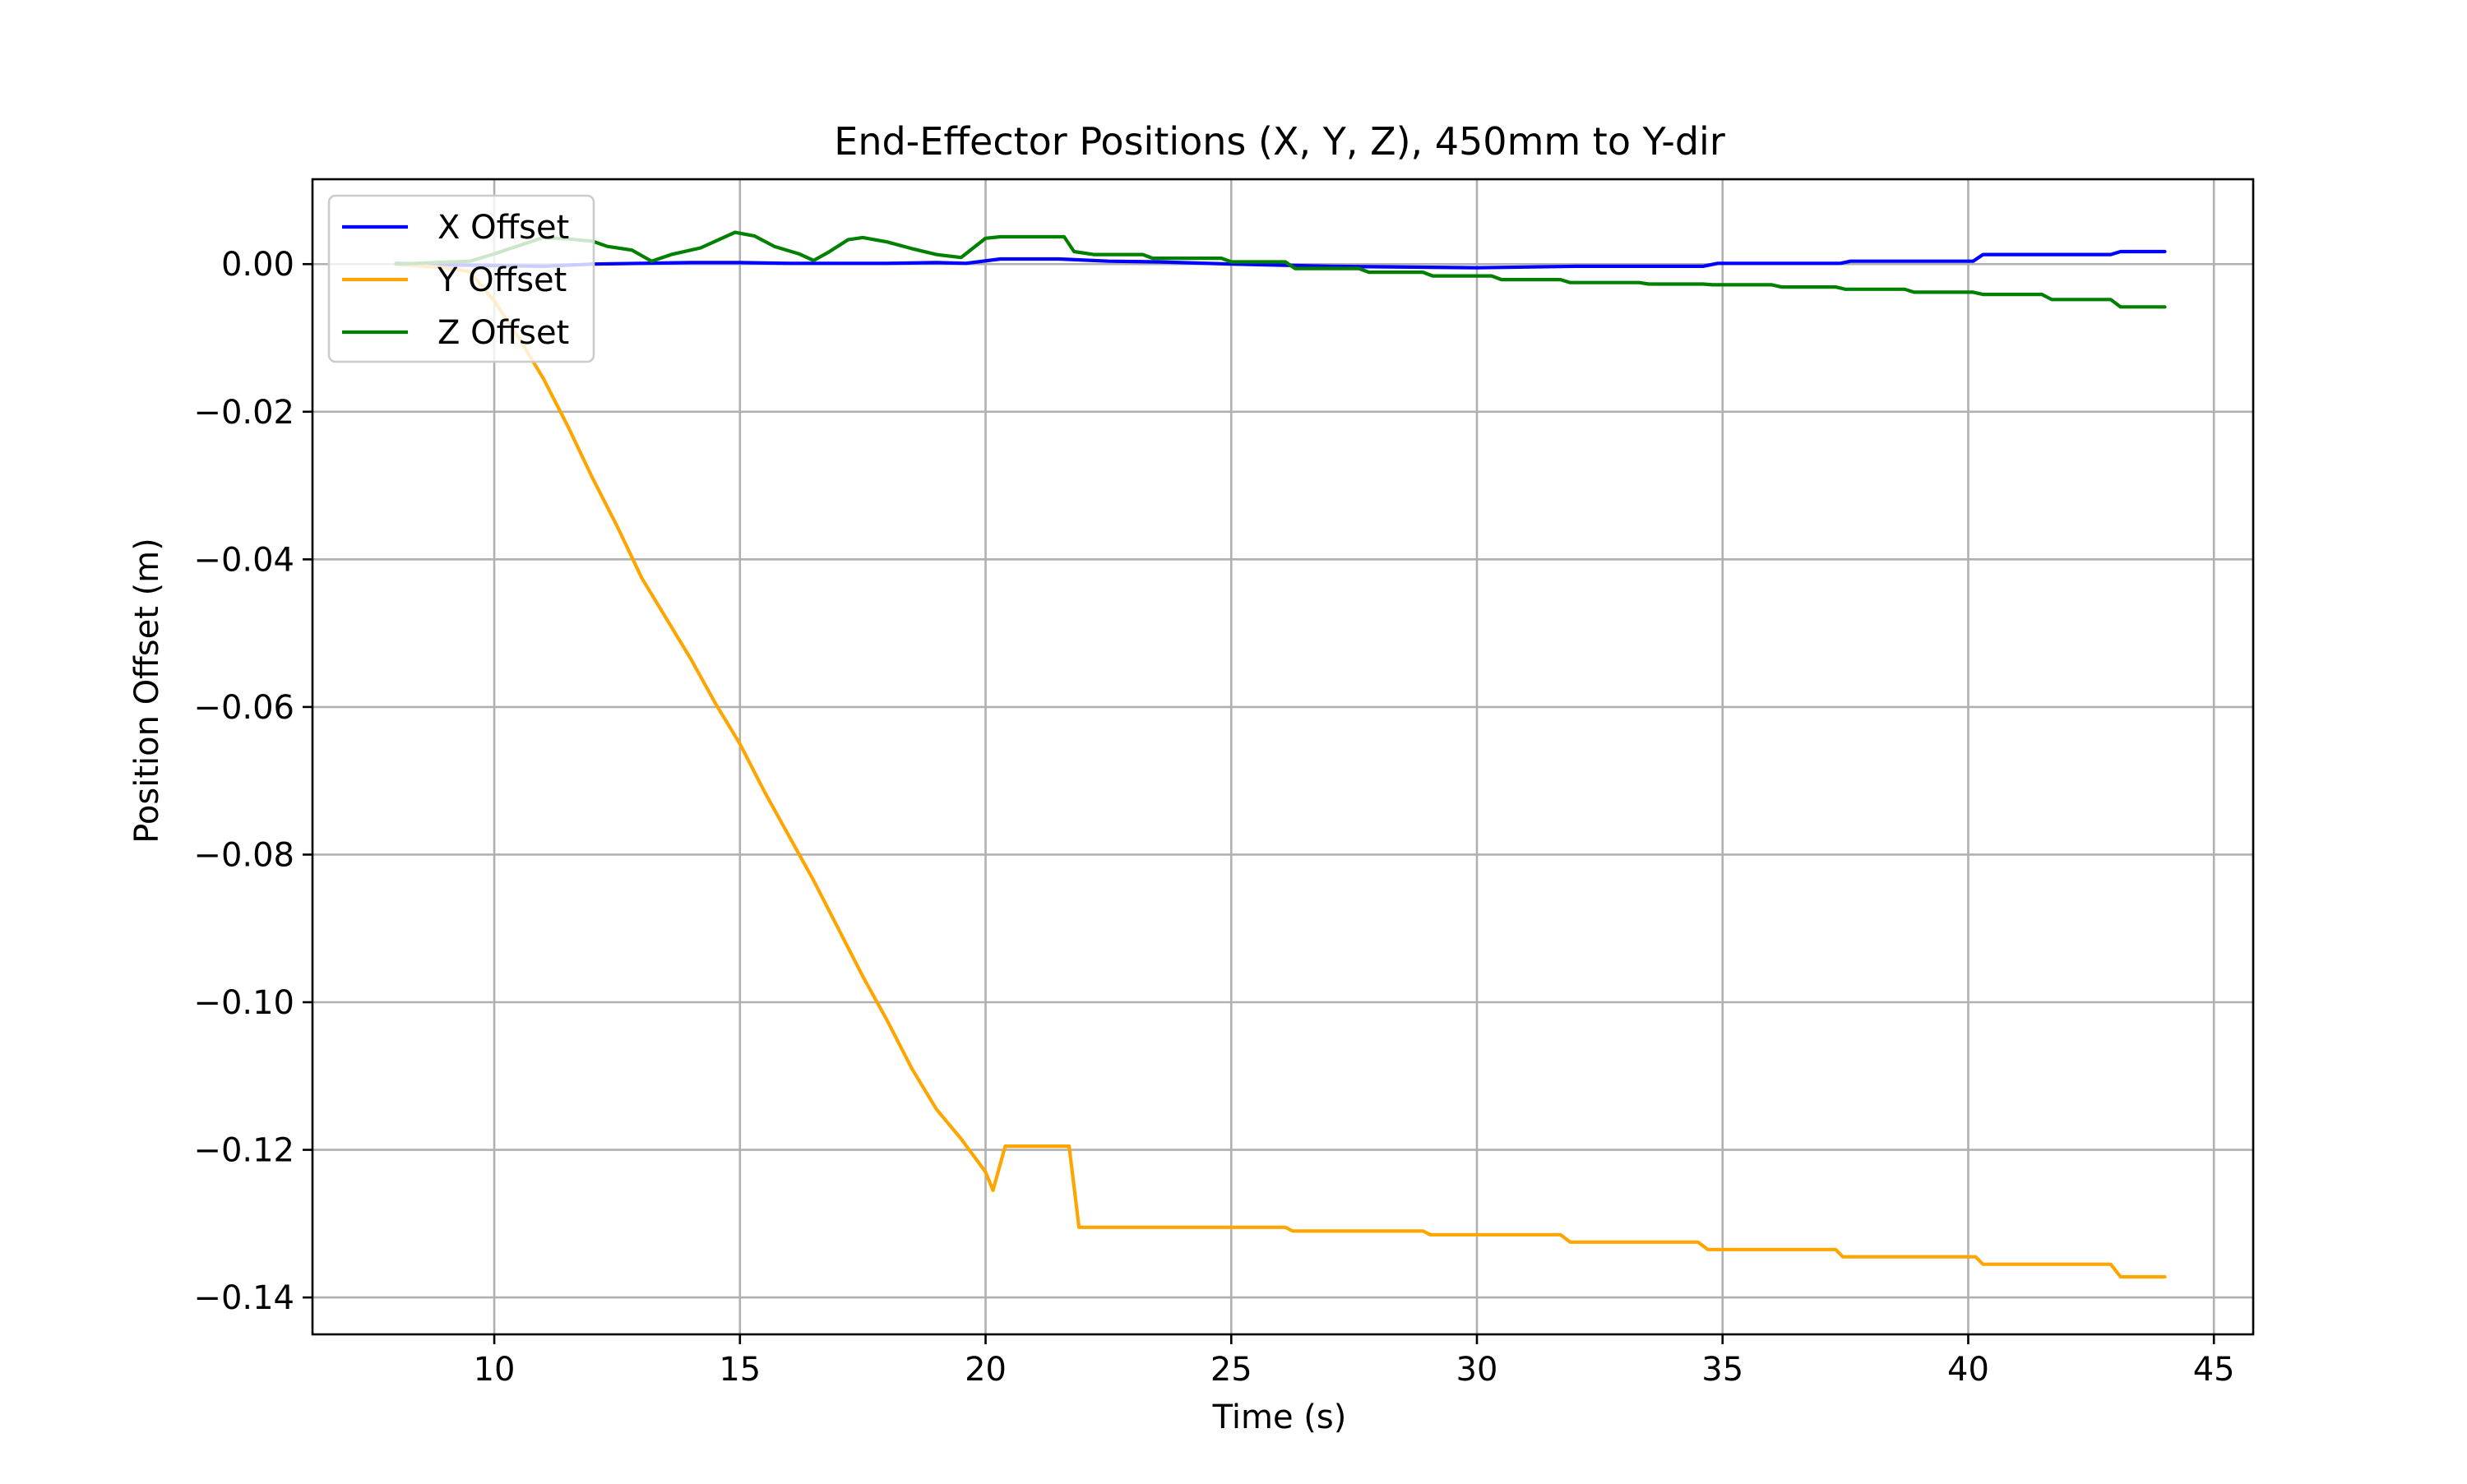  Describe the element at coordinates (2214, 1370) in the screenshot. I see `x-tick-label: 45` at that location.